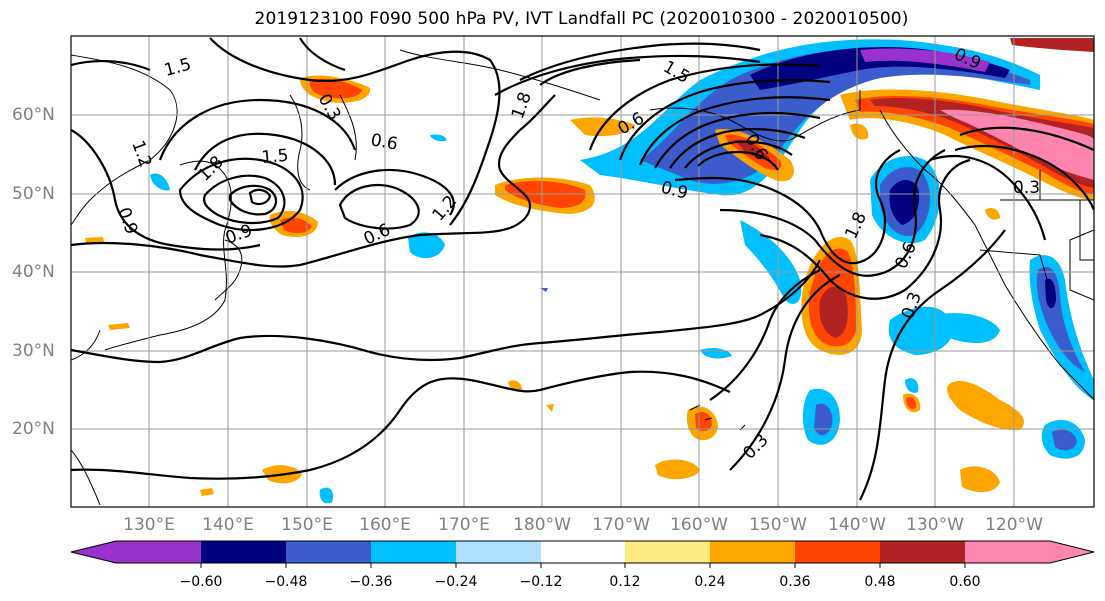 This screenshot has width=1105, height=601. What do you see at coordinates (286, 582) in the screenshot?
I see `colorbar-tick-label: −0.48` at bounding box center [286, 582].